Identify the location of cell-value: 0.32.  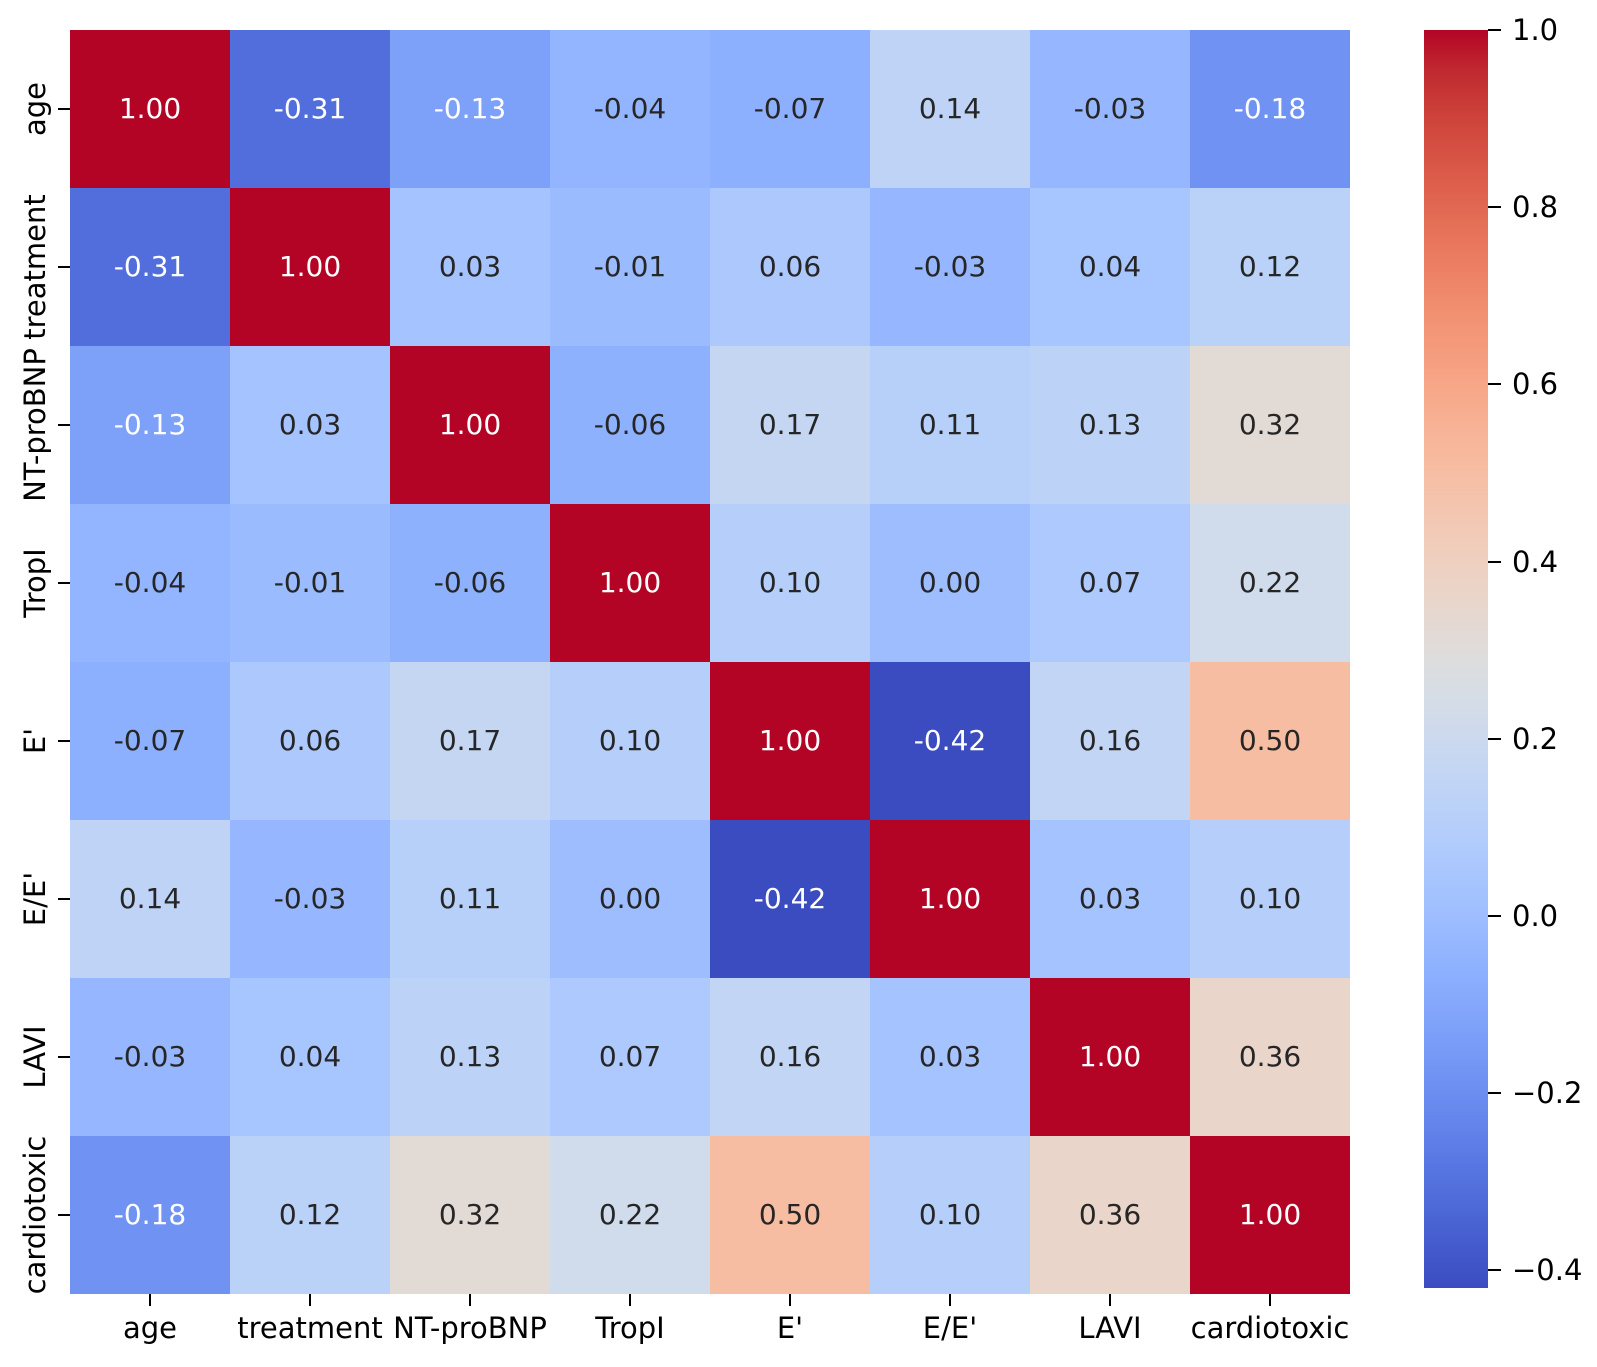
(470, 1214).